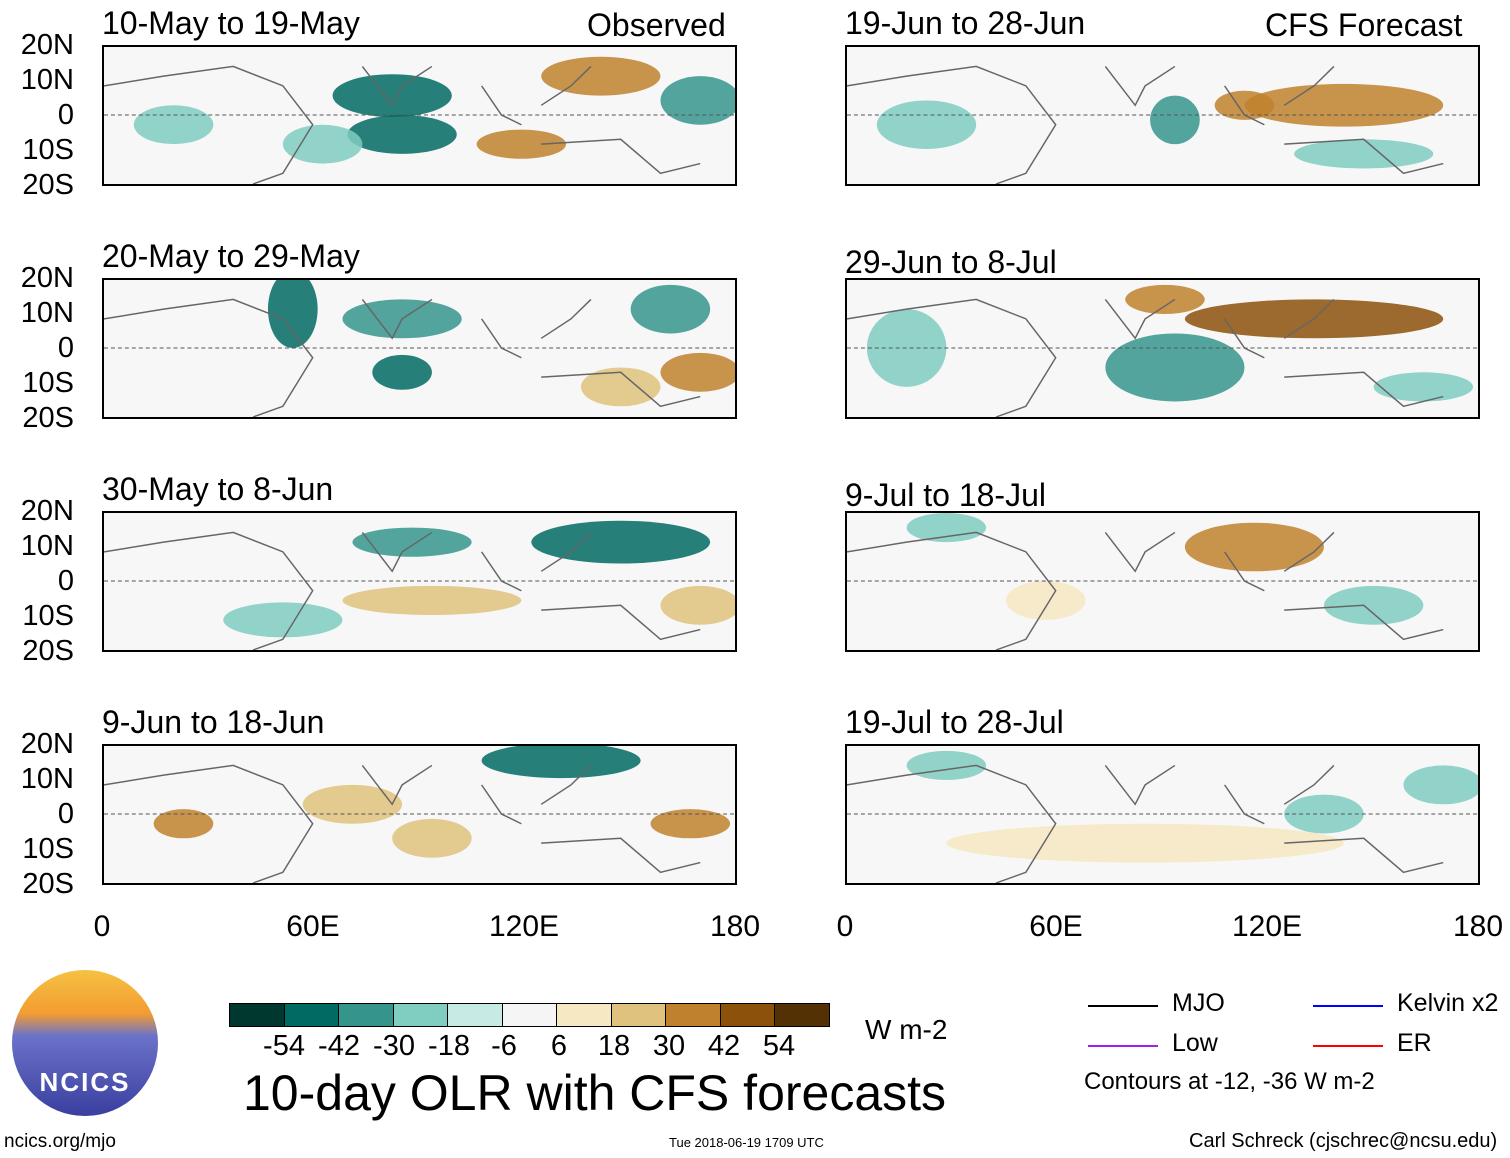  I want to click on colorbar, so click(529, 1015).